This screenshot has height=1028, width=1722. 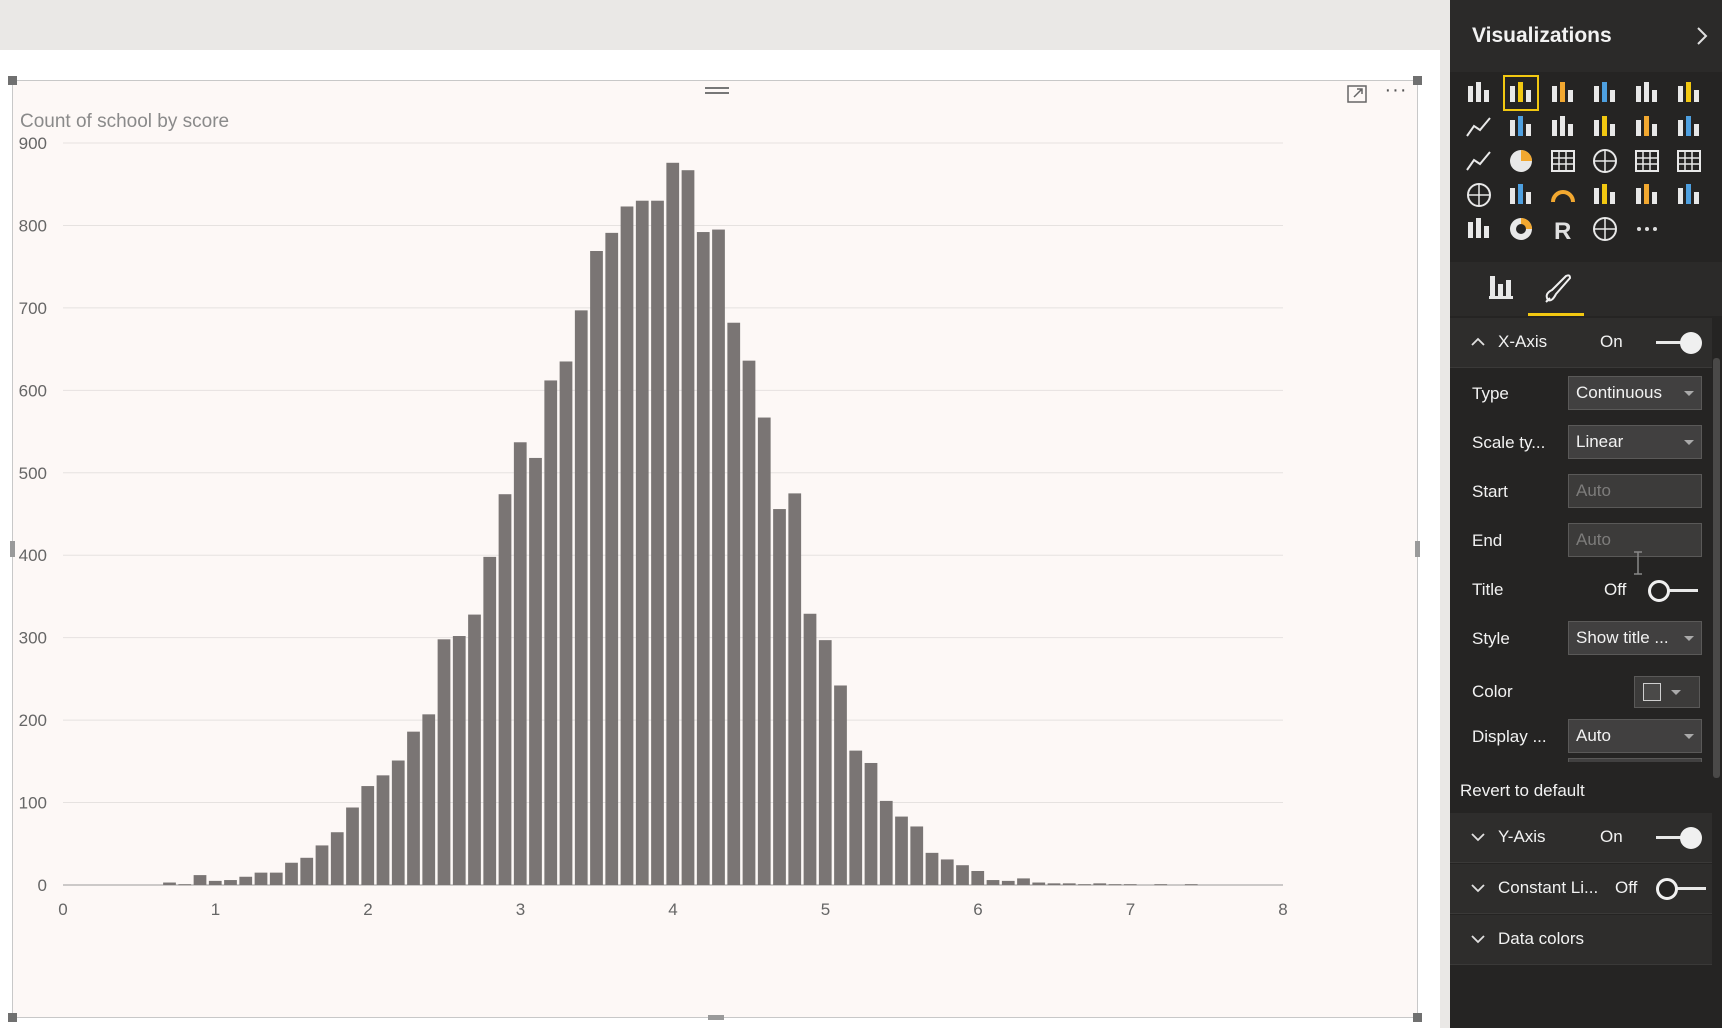 What do you see at coordinates (1689, 195) in the screenshot?
I see `kpi-icon` at bounding box center [1689, 195].